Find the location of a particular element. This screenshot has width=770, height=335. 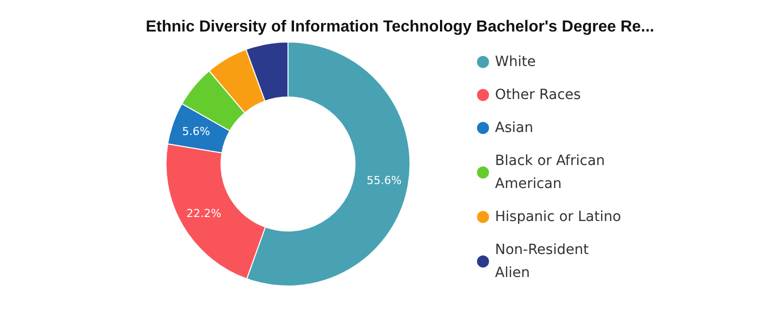

legend-label: Hispanic or Latino is located at coordinates (558, 217).